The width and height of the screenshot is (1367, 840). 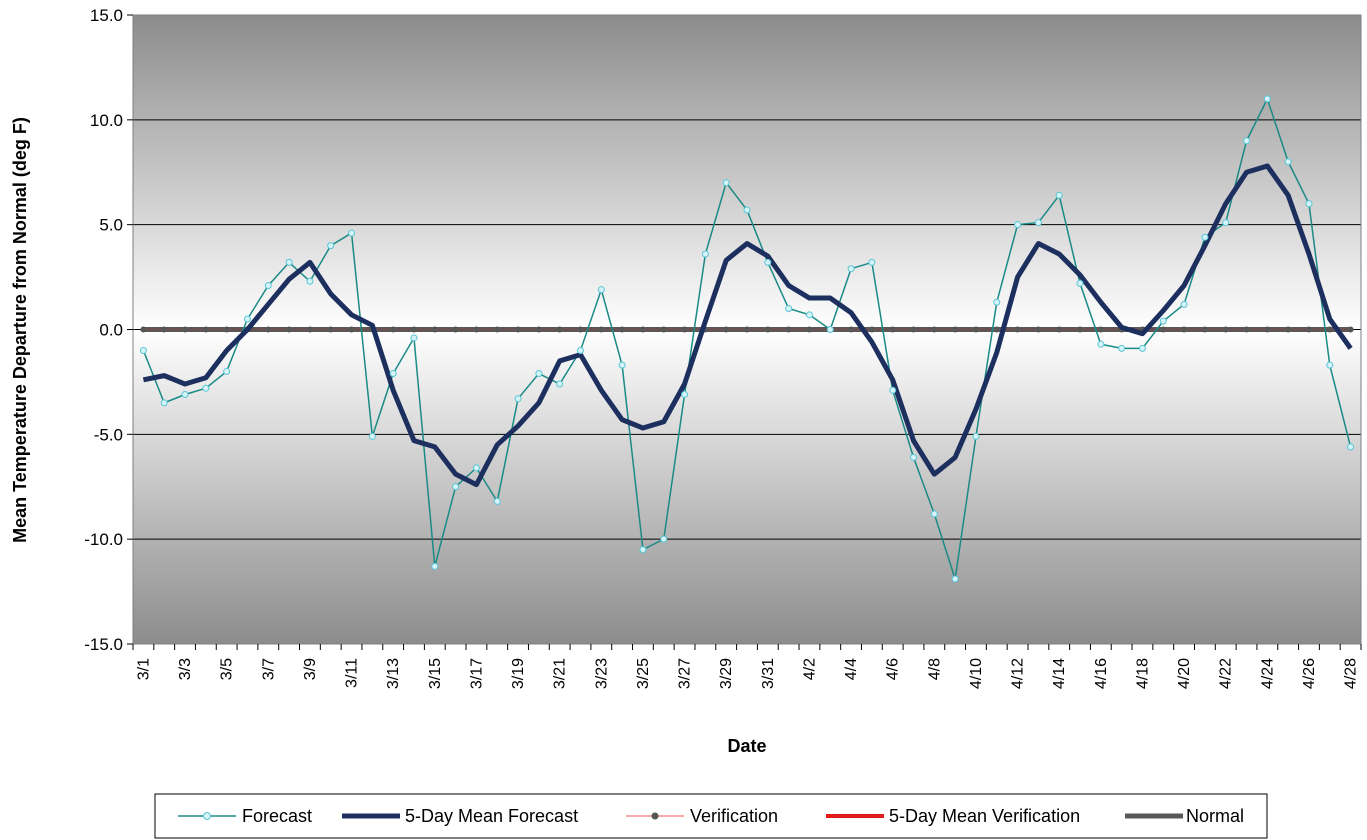 What do you see at coordinates (809, 669) in the screenshot?
I see `x-tick-label: 4/2` at bounding box center [809, 669].